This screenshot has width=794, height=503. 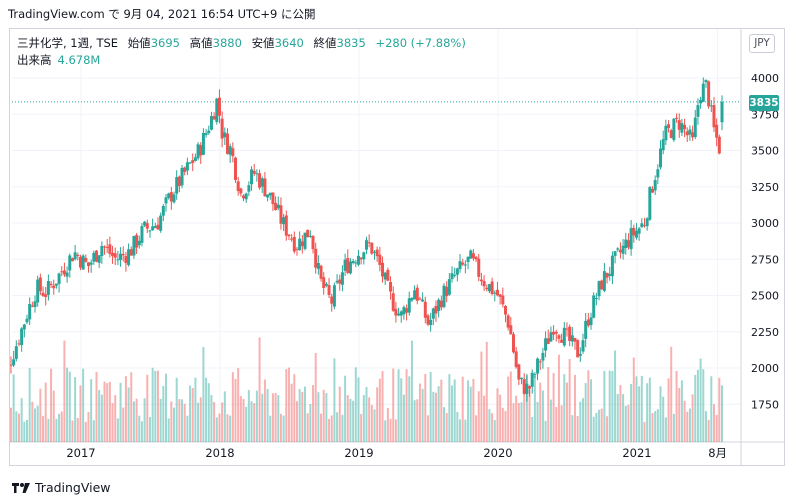 What do you see at coordinates (219, 453) in the screenshot?
I see `x-tick-label: 2018` at bounding box center [219, 453].